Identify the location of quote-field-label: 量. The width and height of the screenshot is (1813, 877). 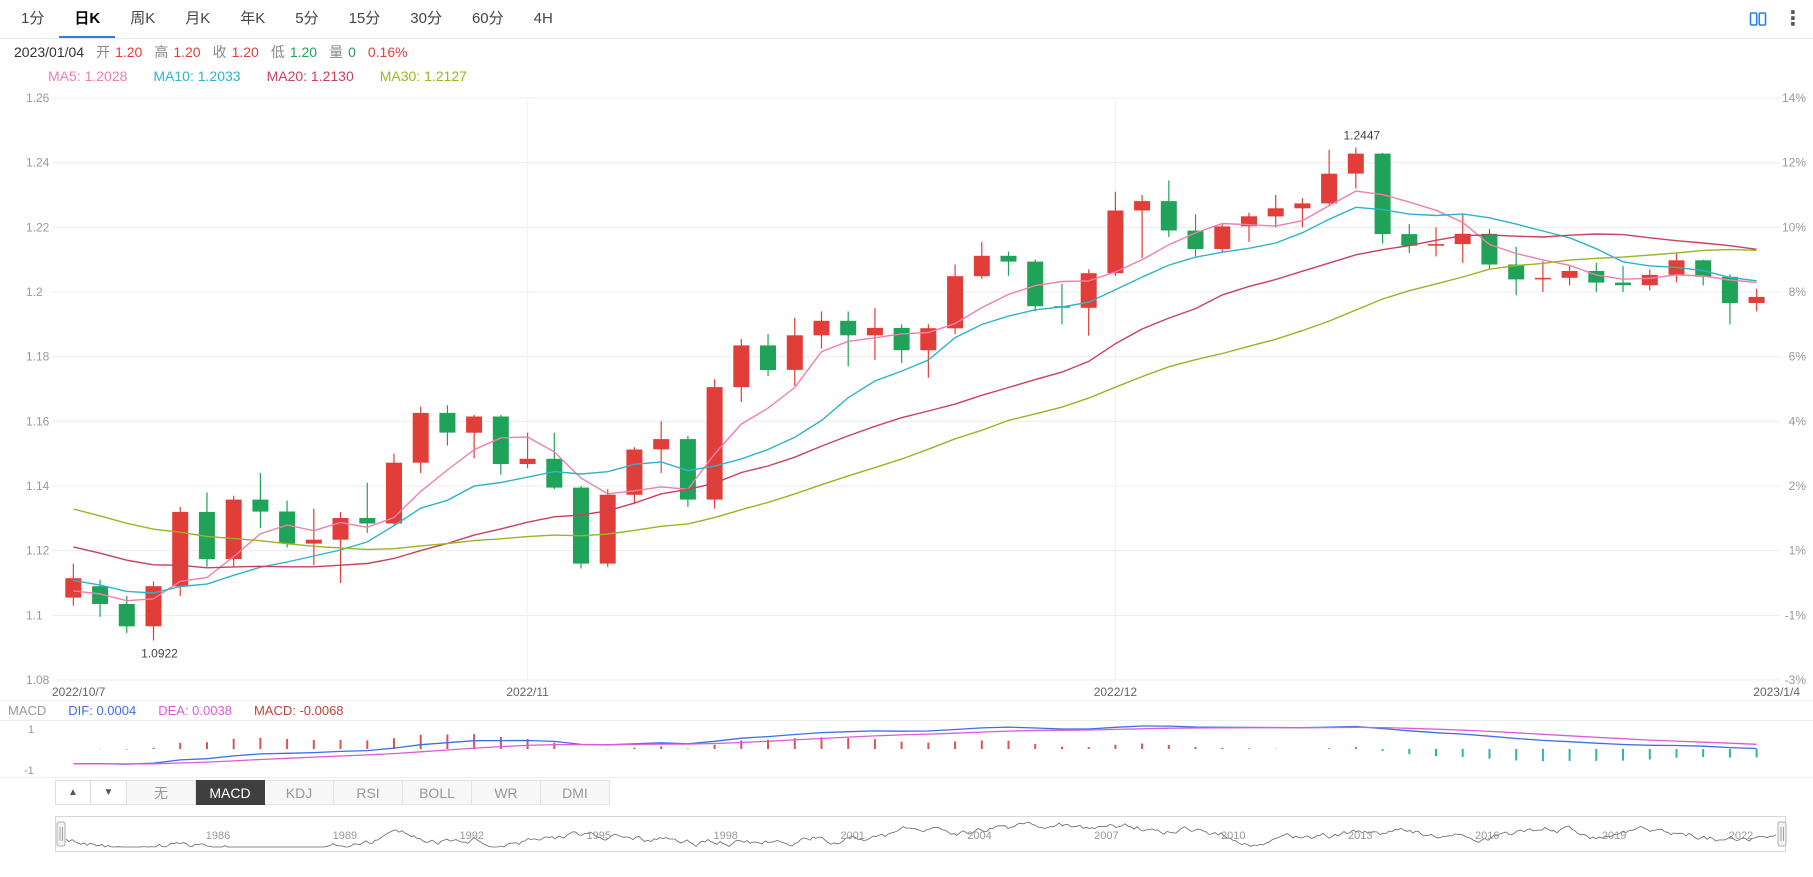
(336, 51).